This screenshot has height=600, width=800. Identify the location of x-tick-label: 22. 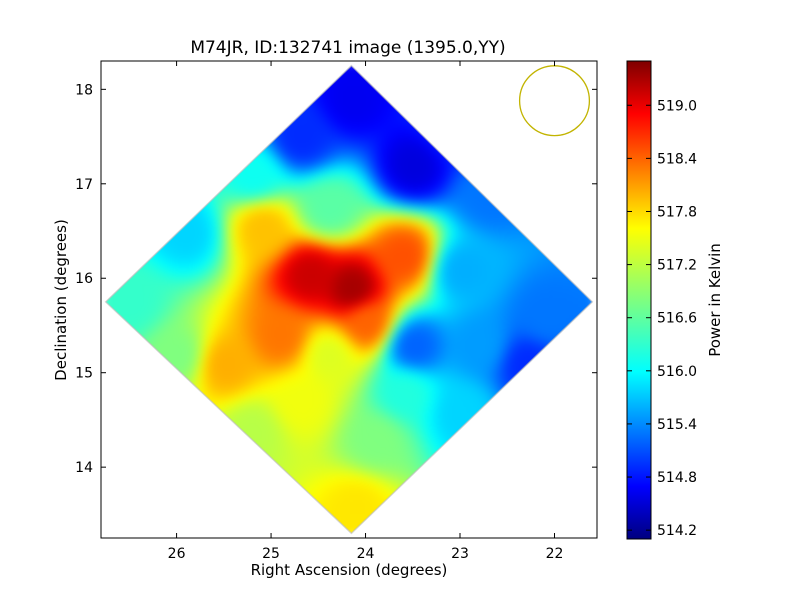
(555, 554).